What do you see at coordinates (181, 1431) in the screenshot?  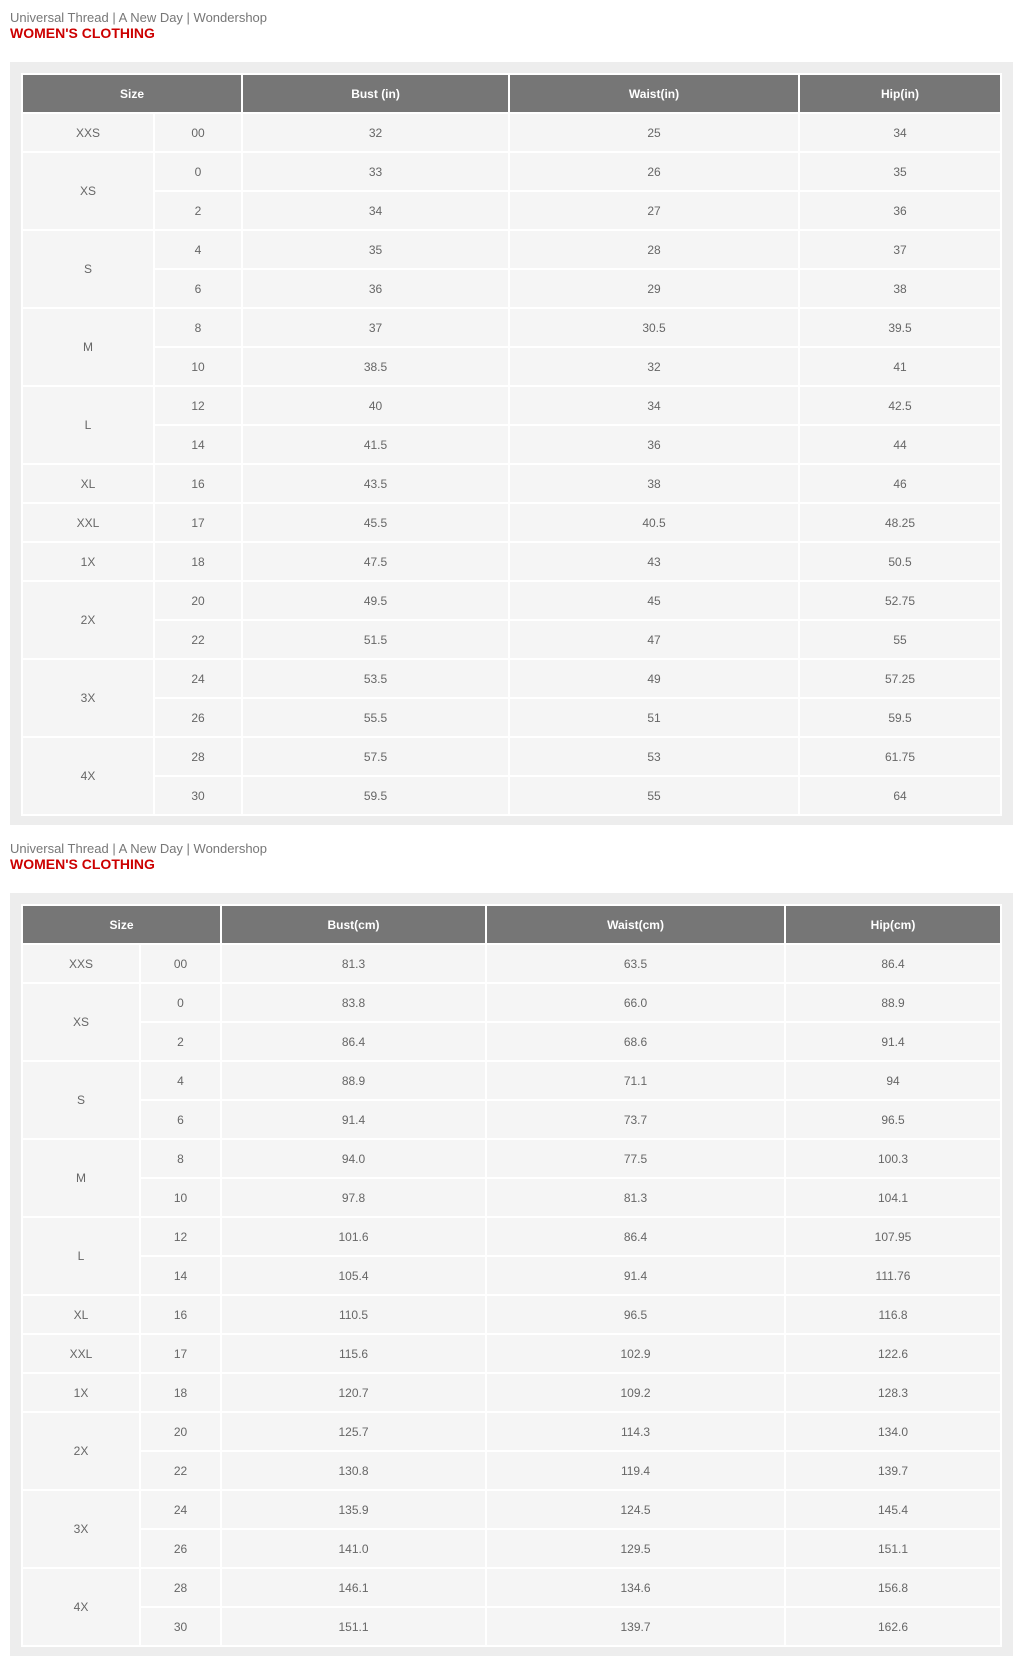 I see `size-number: 20` at bounding box center [181, 1431].